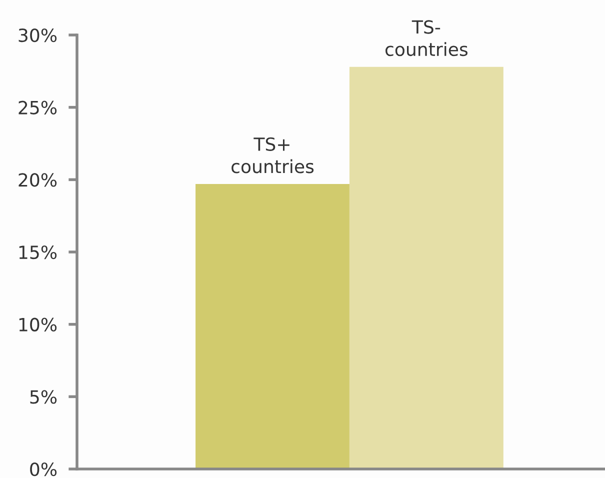 The width and height of the screenshot is (605, 478). What do you see at coordinates (37, 35) in the screenshot?
I see `y-tick-label: 30%` at bounding box center [37, 35].